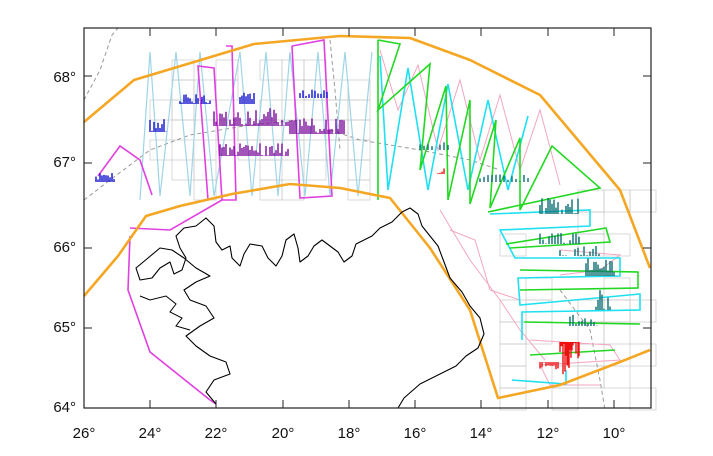 The height and width of the screenshot is (456, 713). I want to click on x-tick-label: 24°, so click(150, 433).